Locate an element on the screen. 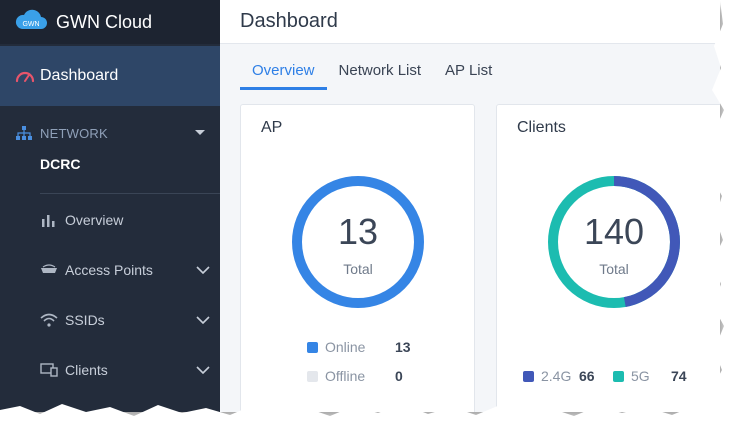 The height and width of the screenshot is (434, 746). ap-total-label: Total is located at coordinates (358, 269).